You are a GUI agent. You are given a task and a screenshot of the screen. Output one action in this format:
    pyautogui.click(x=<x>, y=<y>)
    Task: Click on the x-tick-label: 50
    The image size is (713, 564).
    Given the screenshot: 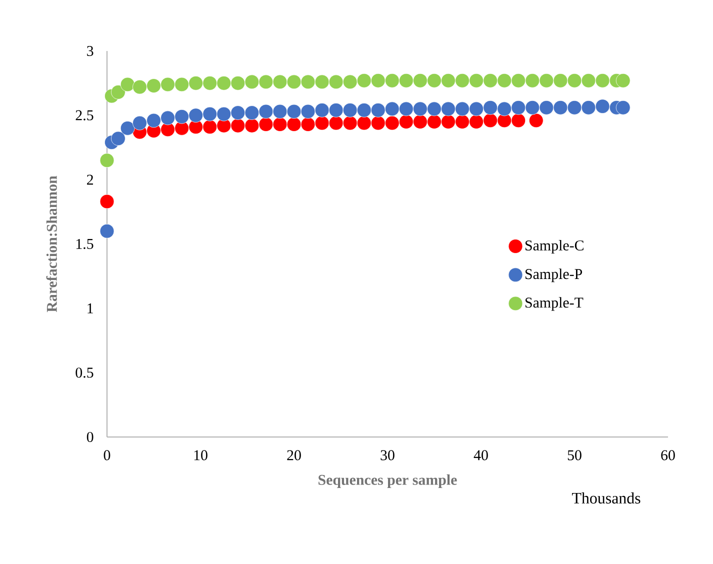 What is the action you would take?
    pyautogui.click(x=575, y=455)
    